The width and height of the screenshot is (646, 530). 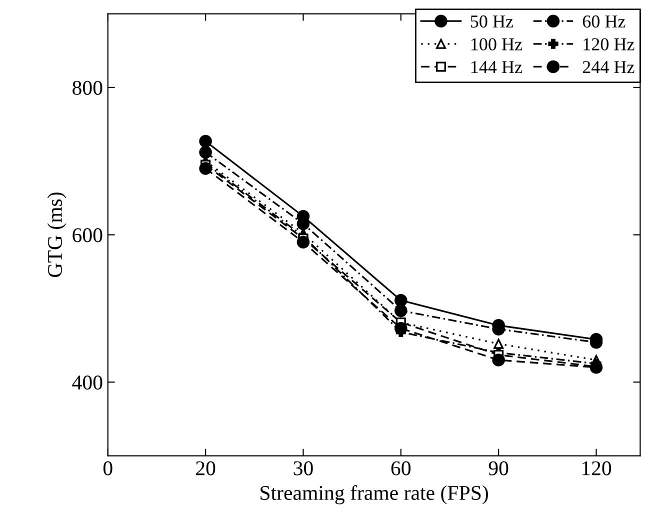 I want to click on legend-label: 50 Hz, so click(x=492, y=21).